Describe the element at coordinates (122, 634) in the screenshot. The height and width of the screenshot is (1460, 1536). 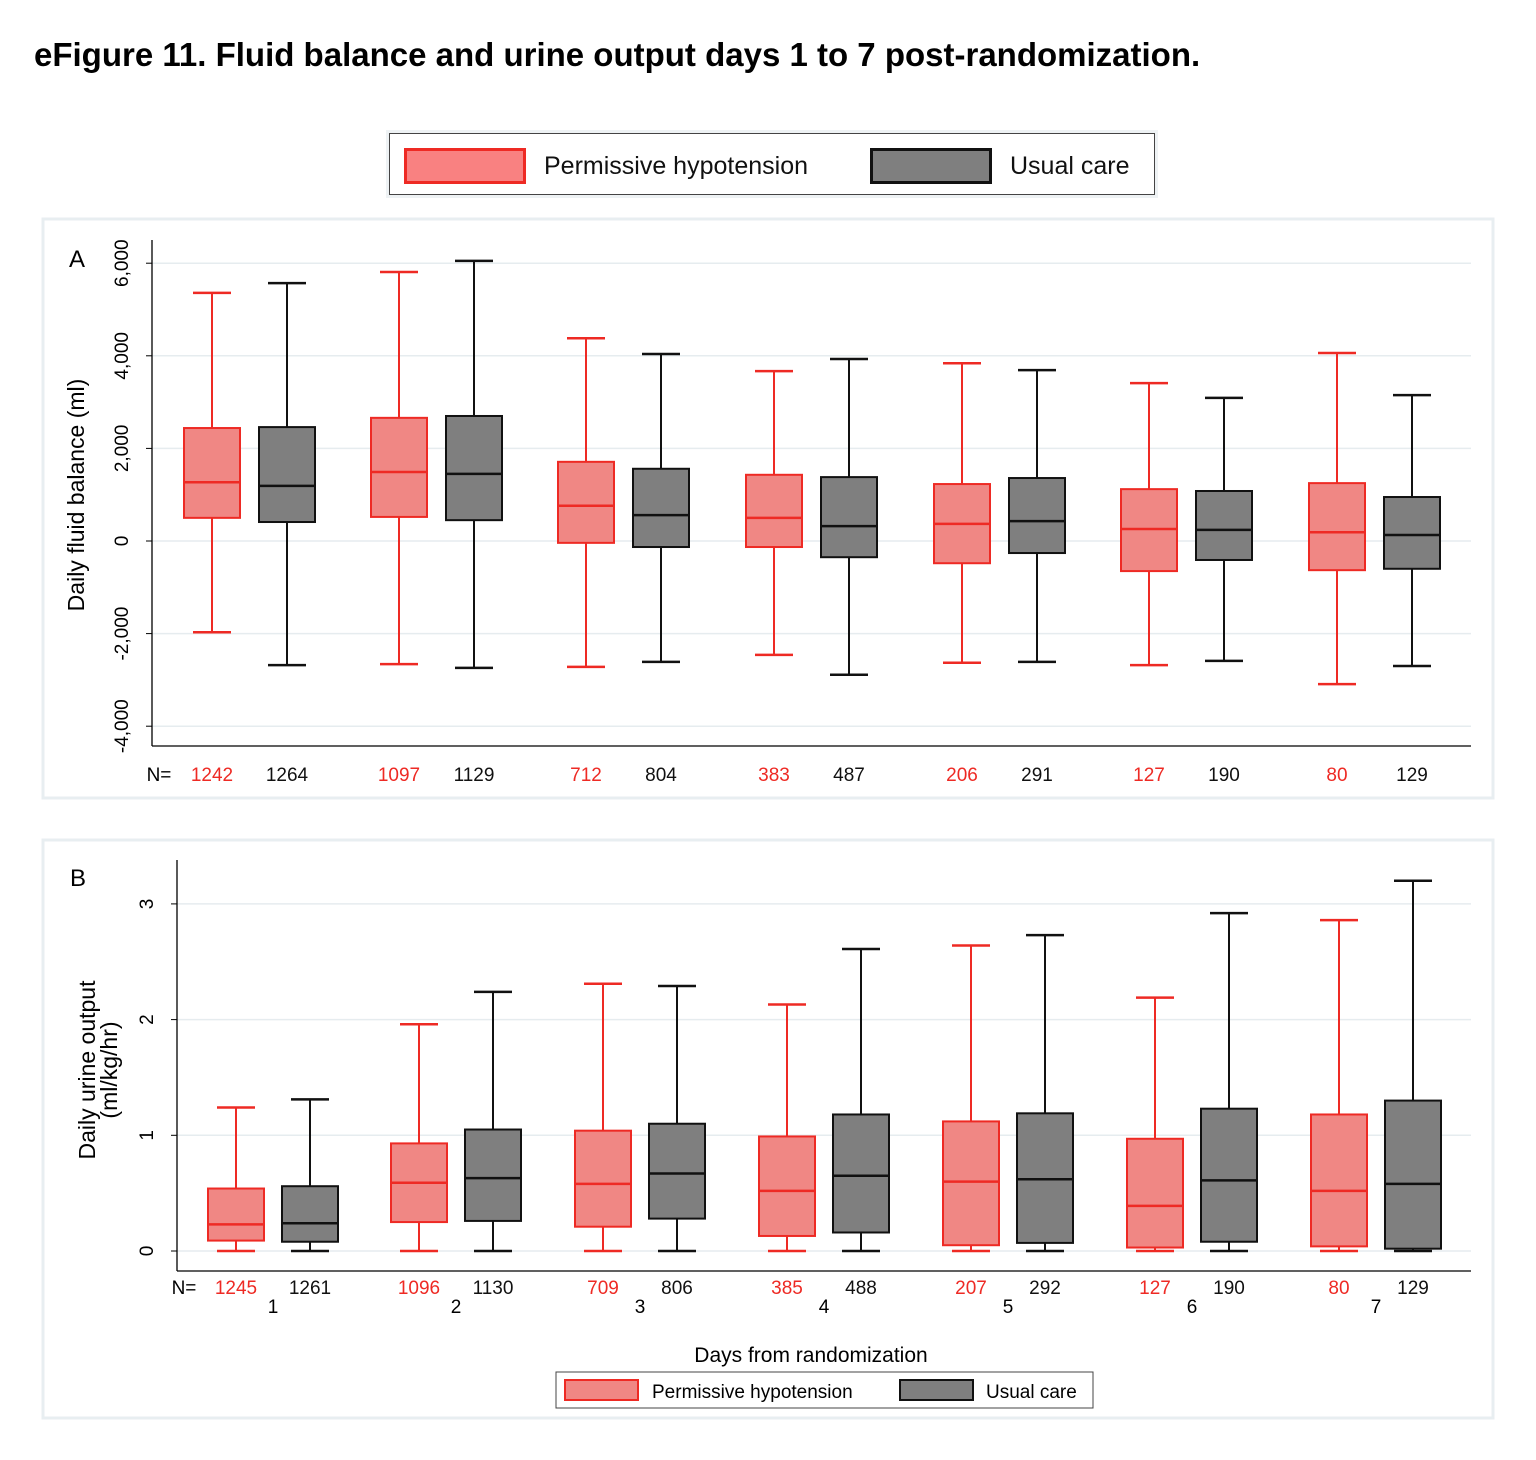
I see `y-tick-label: -2,000` at that location.